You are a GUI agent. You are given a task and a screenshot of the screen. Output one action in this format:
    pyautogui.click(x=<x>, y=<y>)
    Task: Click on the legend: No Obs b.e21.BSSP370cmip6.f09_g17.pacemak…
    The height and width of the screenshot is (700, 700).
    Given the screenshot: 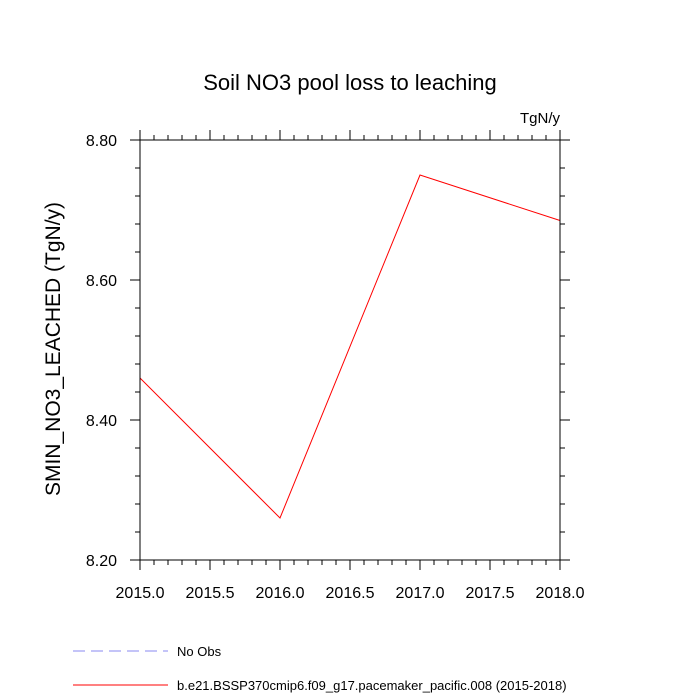 What is the action you would take?
    pyautogui.click(x=320, y=668)
    